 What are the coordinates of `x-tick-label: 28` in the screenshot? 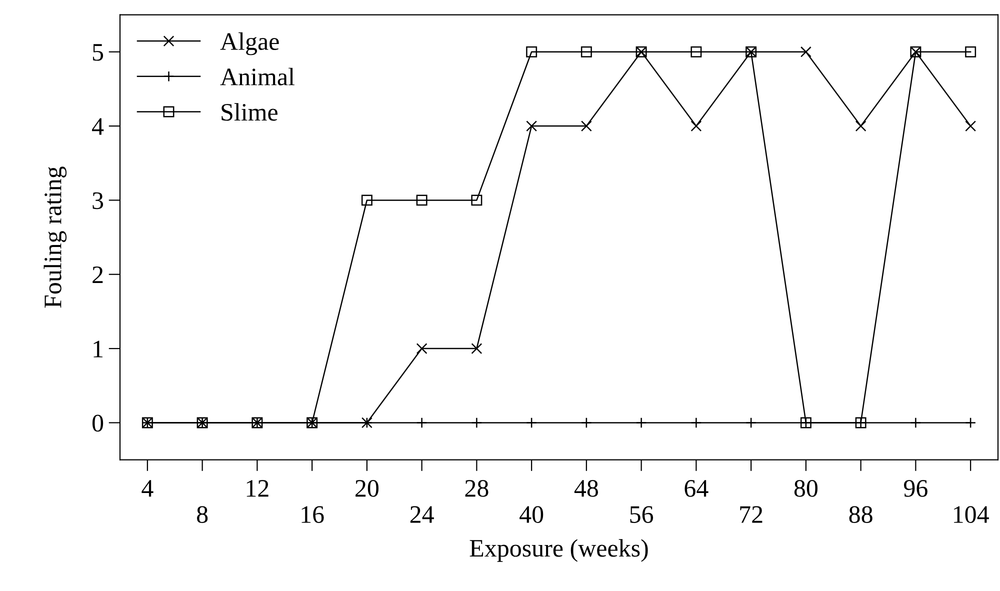 It's located at (476, 488).